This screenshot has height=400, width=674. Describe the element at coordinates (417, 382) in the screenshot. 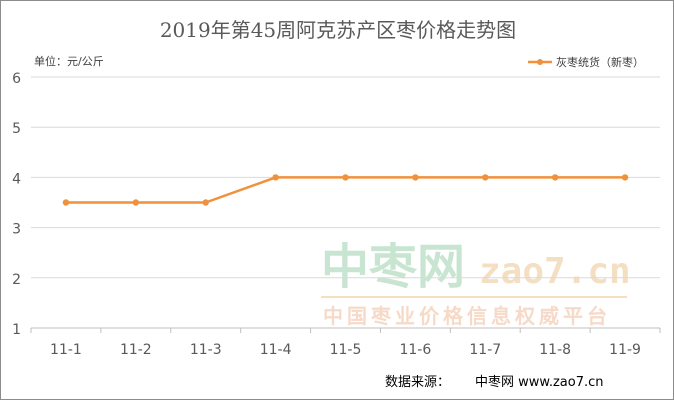

I see `source-label: 数据来源：` at that location.